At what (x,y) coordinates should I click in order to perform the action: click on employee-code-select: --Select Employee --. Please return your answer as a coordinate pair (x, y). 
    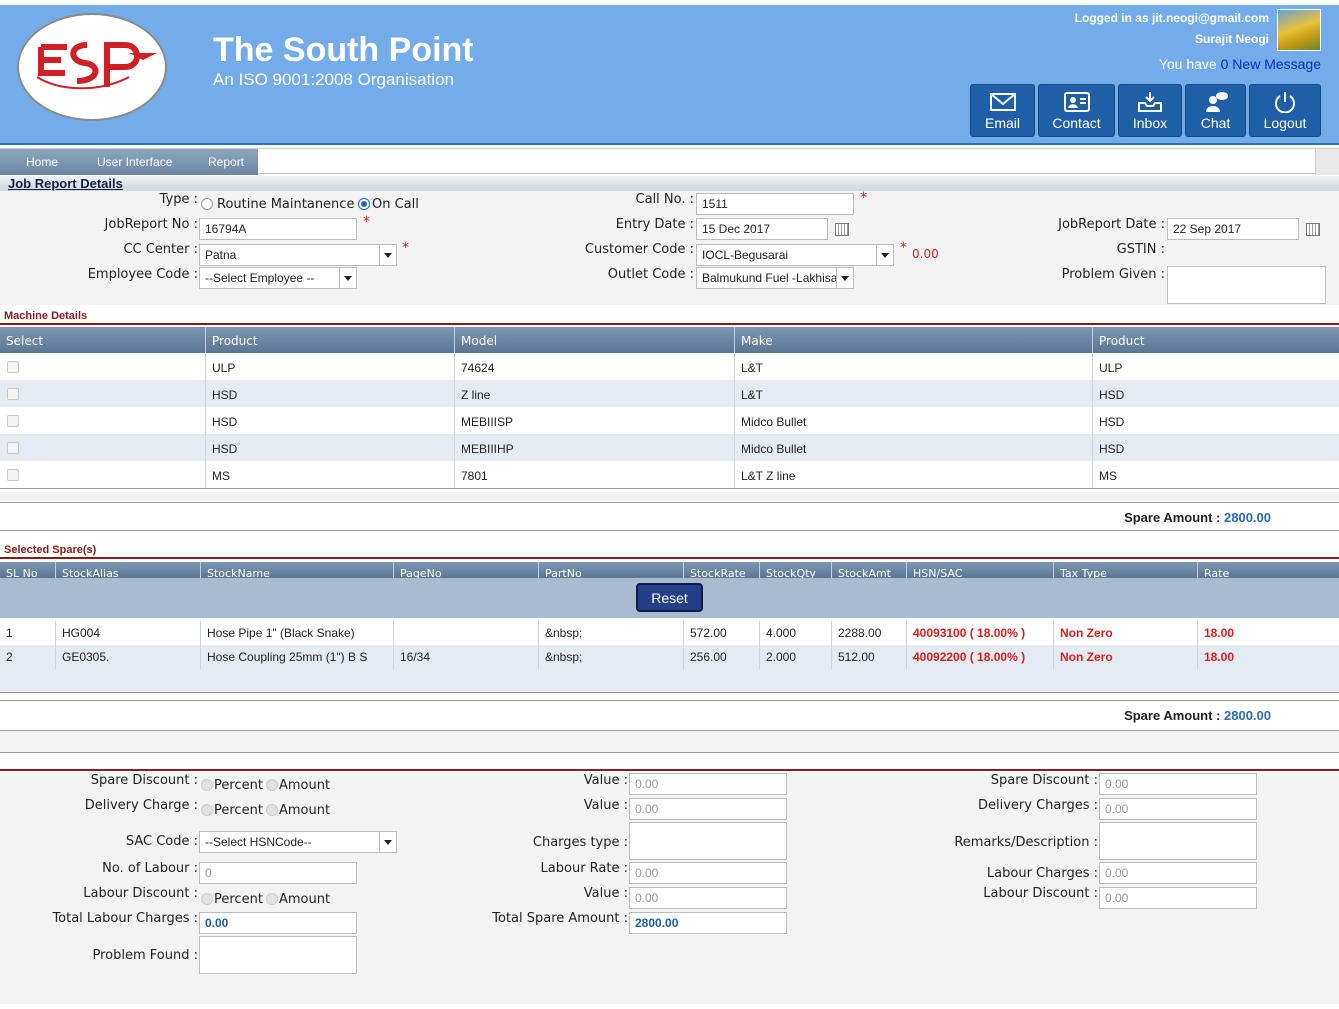
    Looking at the image, I should click on (278, 278).